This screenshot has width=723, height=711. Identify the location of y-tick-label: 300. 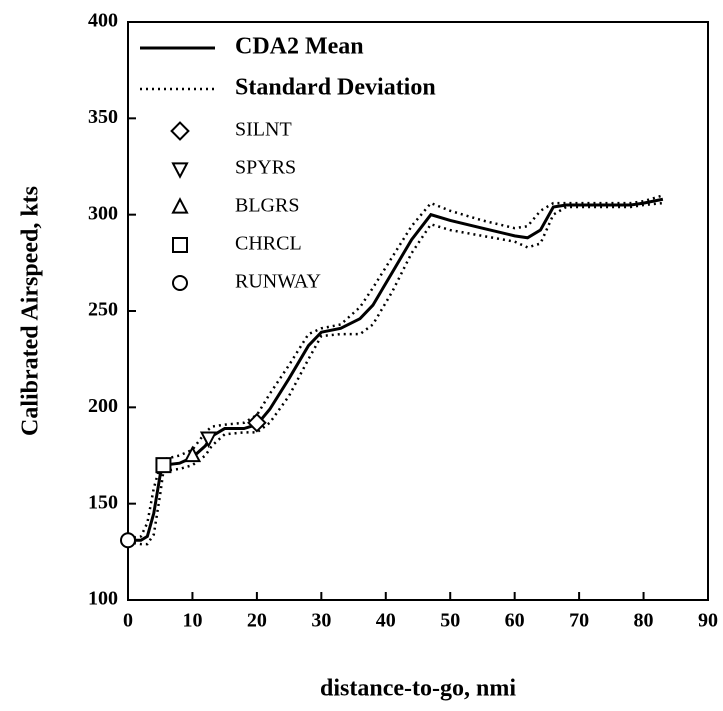
(103, 213).